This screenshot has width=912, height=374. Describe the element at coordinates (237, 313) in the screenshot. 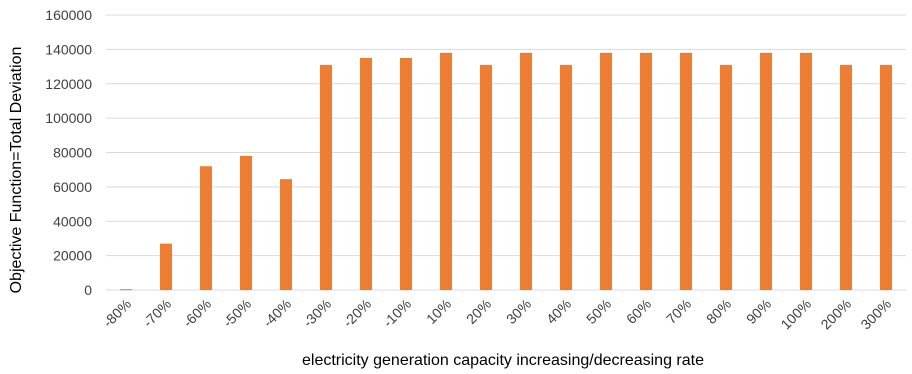

I see `x-tick-label: -50%` at that location.